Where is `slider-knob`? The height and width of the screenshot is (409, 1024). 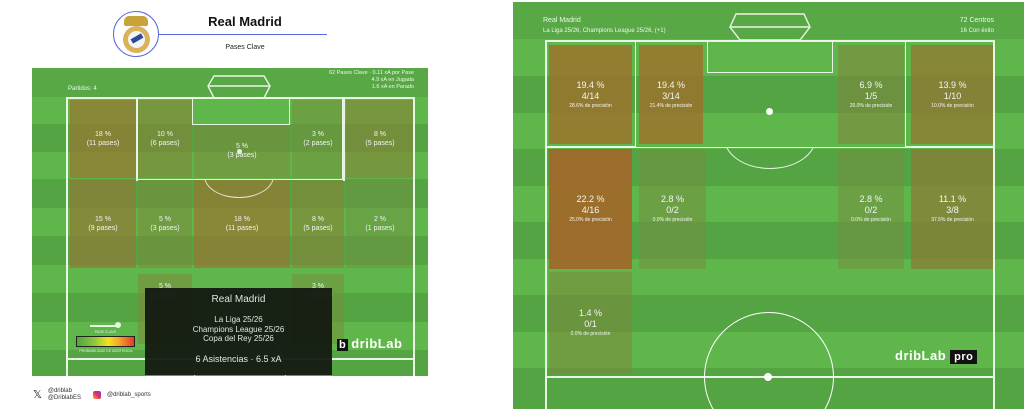 slider-knob is located at coordinates (118, 325).